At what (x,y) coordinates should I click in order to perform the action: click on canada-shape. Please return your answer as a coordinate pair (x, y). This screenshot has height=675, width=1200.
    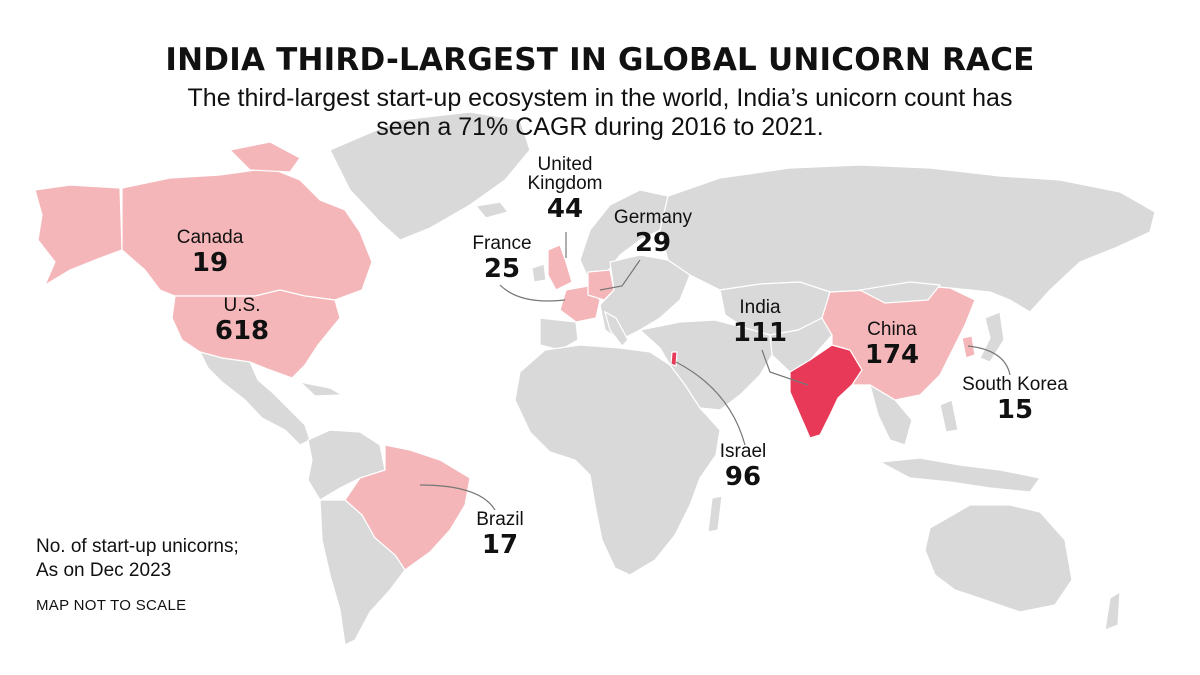
    Looking at the image, I should click on (247, 234).